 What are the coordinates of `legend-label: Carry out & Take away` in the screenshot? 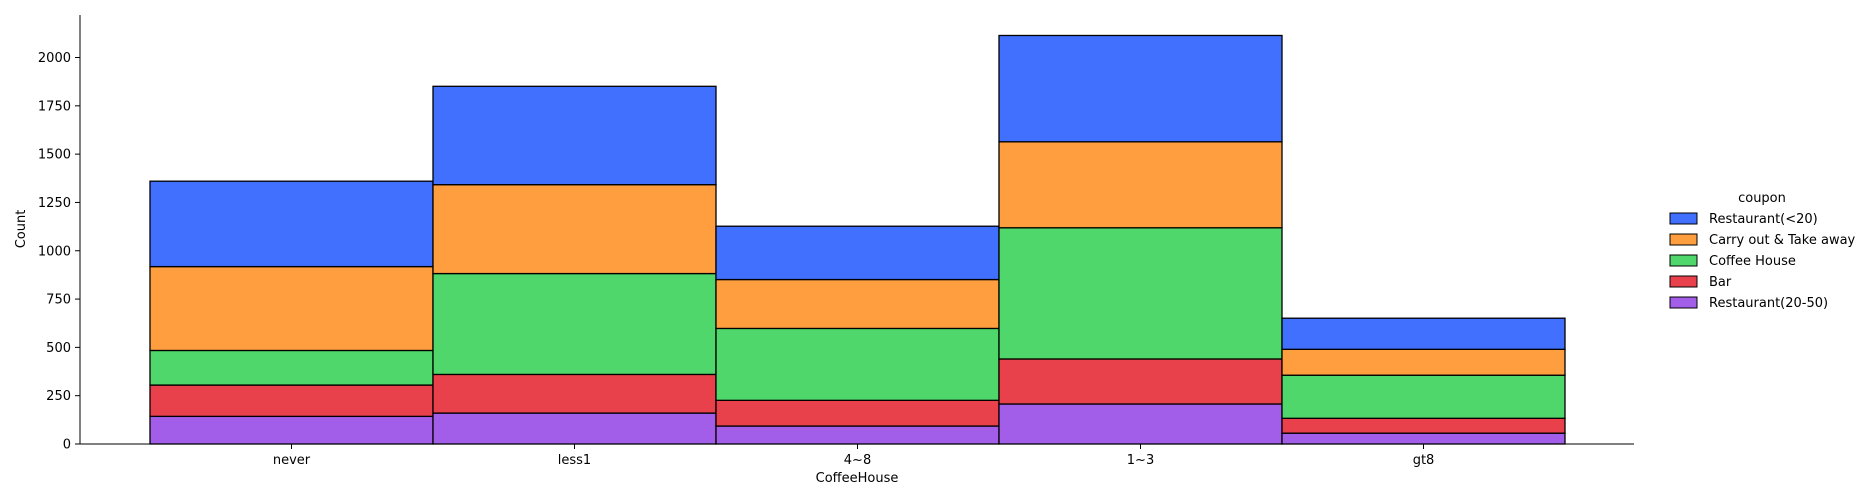 It's located at (1782, 240).